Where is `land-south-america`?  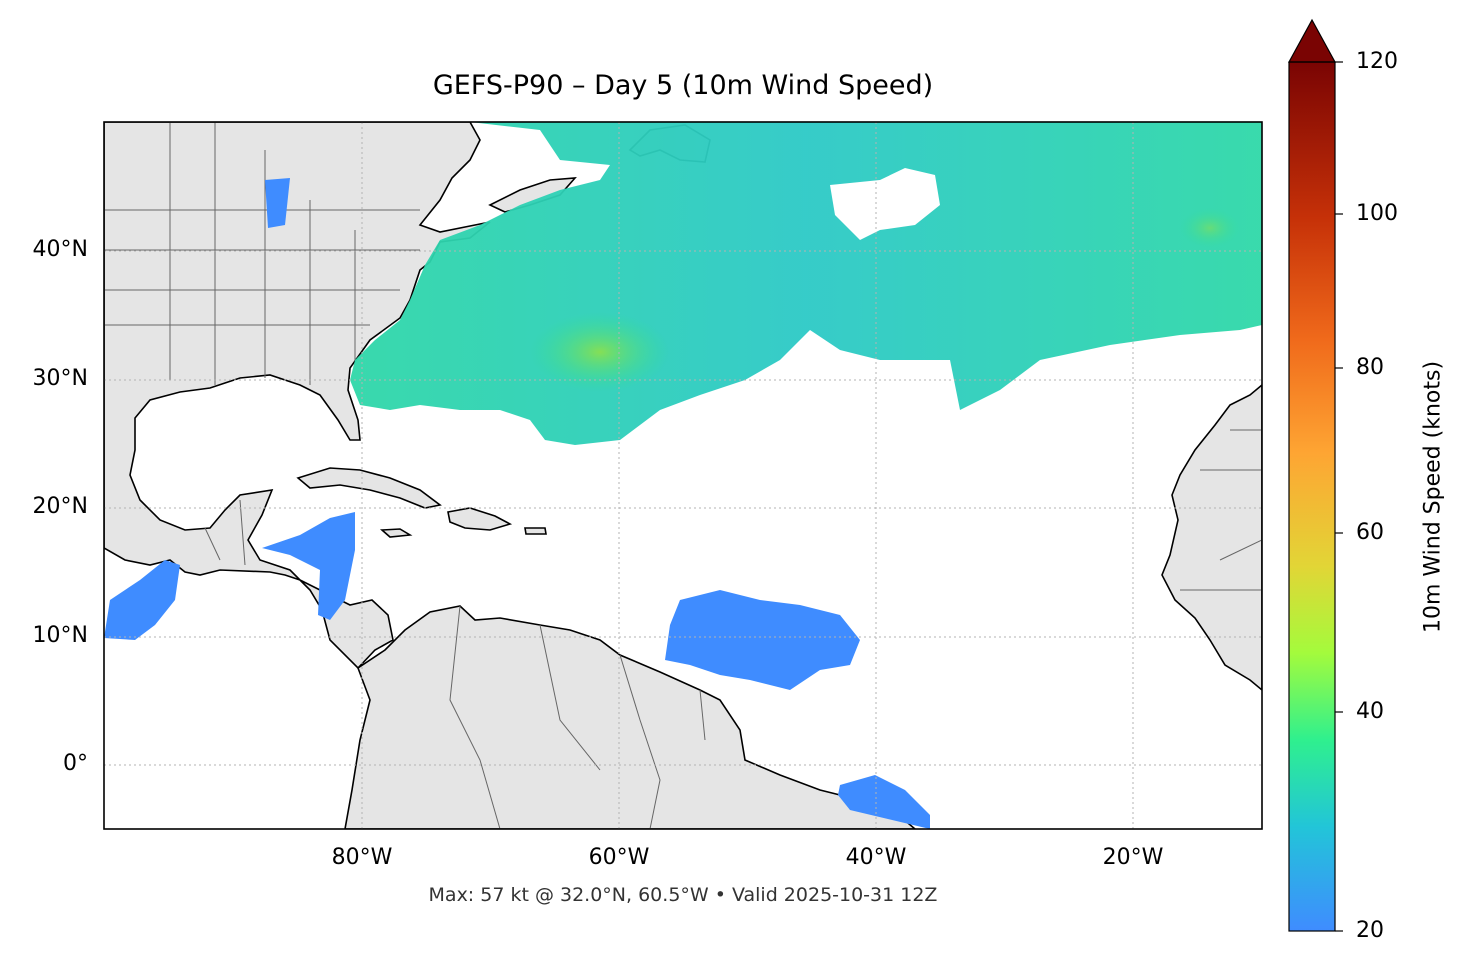 land-south-america is located at coordinates (630, 717).